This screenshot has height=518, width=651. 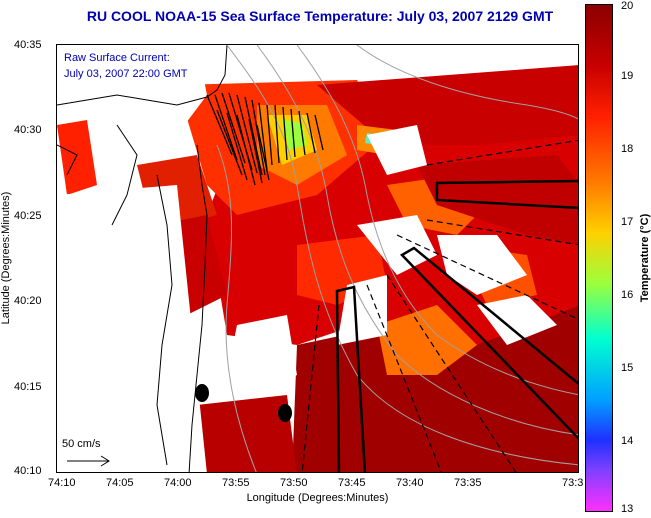 I want to click on colorbar-tick: 13, so click(x=627, y=509).